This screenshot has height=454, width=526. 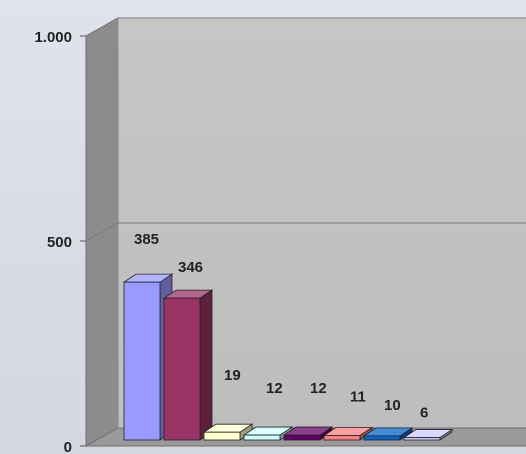 I want to click on bar-side, so click(x=206, y=365).